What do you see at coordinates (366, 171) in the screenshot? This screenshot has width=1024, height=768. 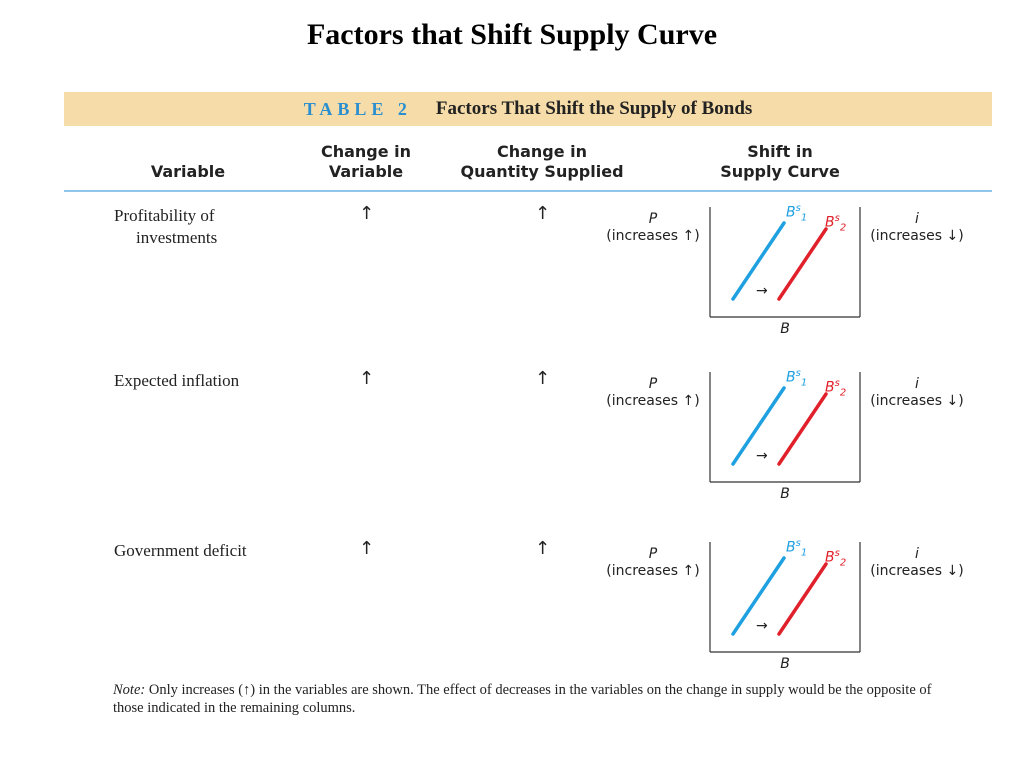 I see `header-change-var-line2: Variable` at bounding box center [366, 171].